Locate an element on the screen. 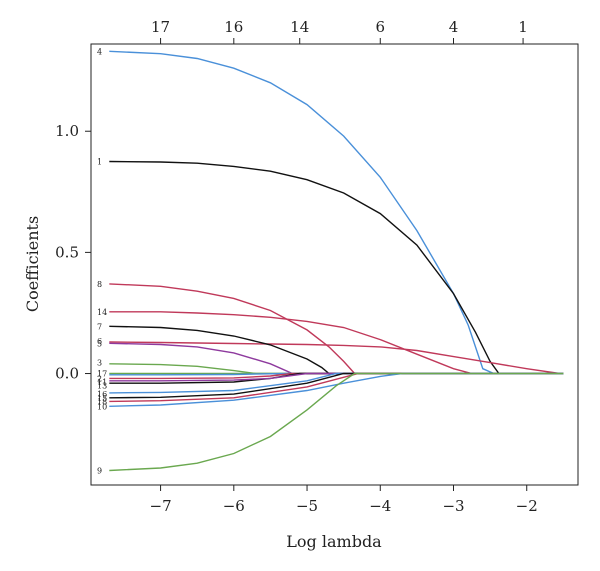  x-tick-label: −2 is located at coordinates (527, 506).